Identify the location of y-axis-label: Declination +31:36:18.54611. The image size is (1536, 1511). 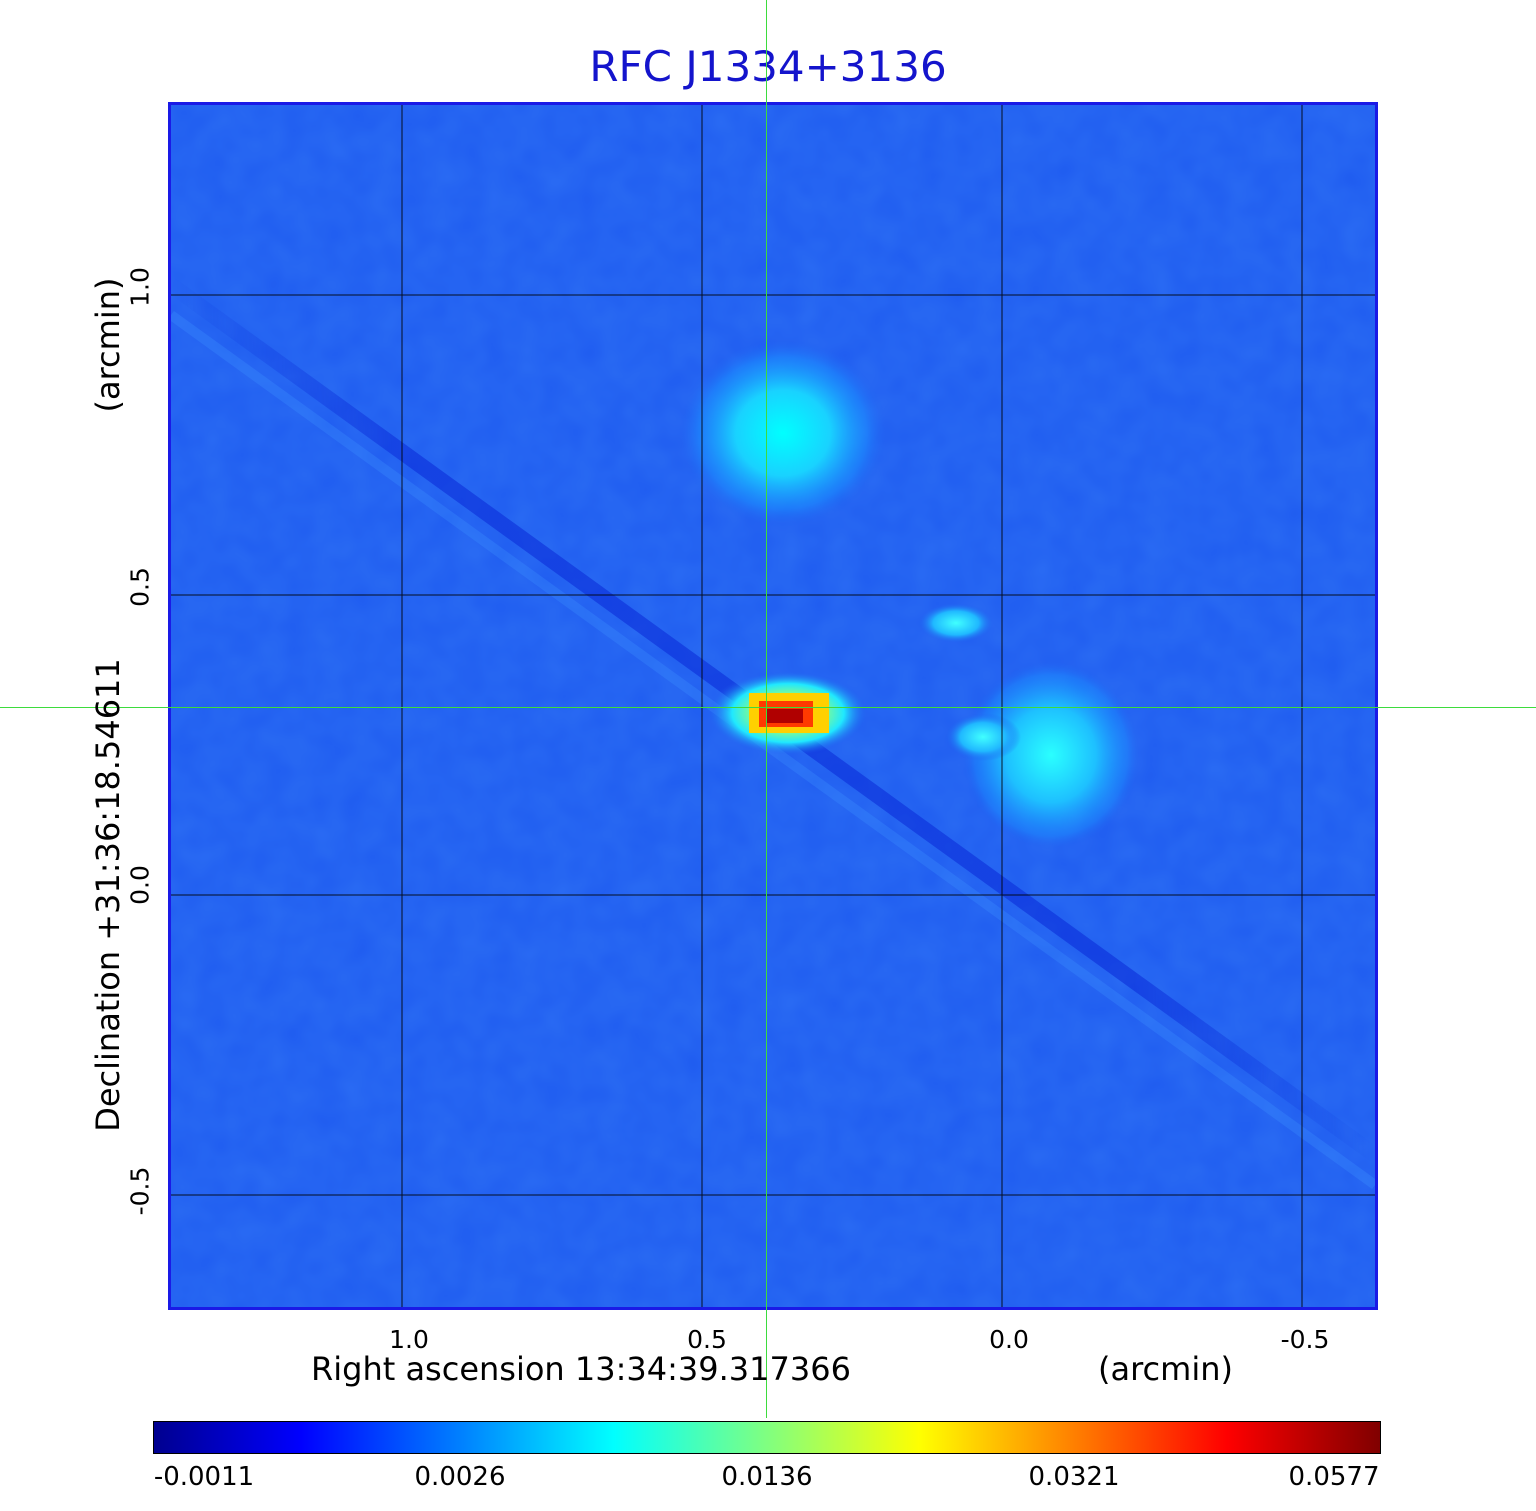
(108, 895).